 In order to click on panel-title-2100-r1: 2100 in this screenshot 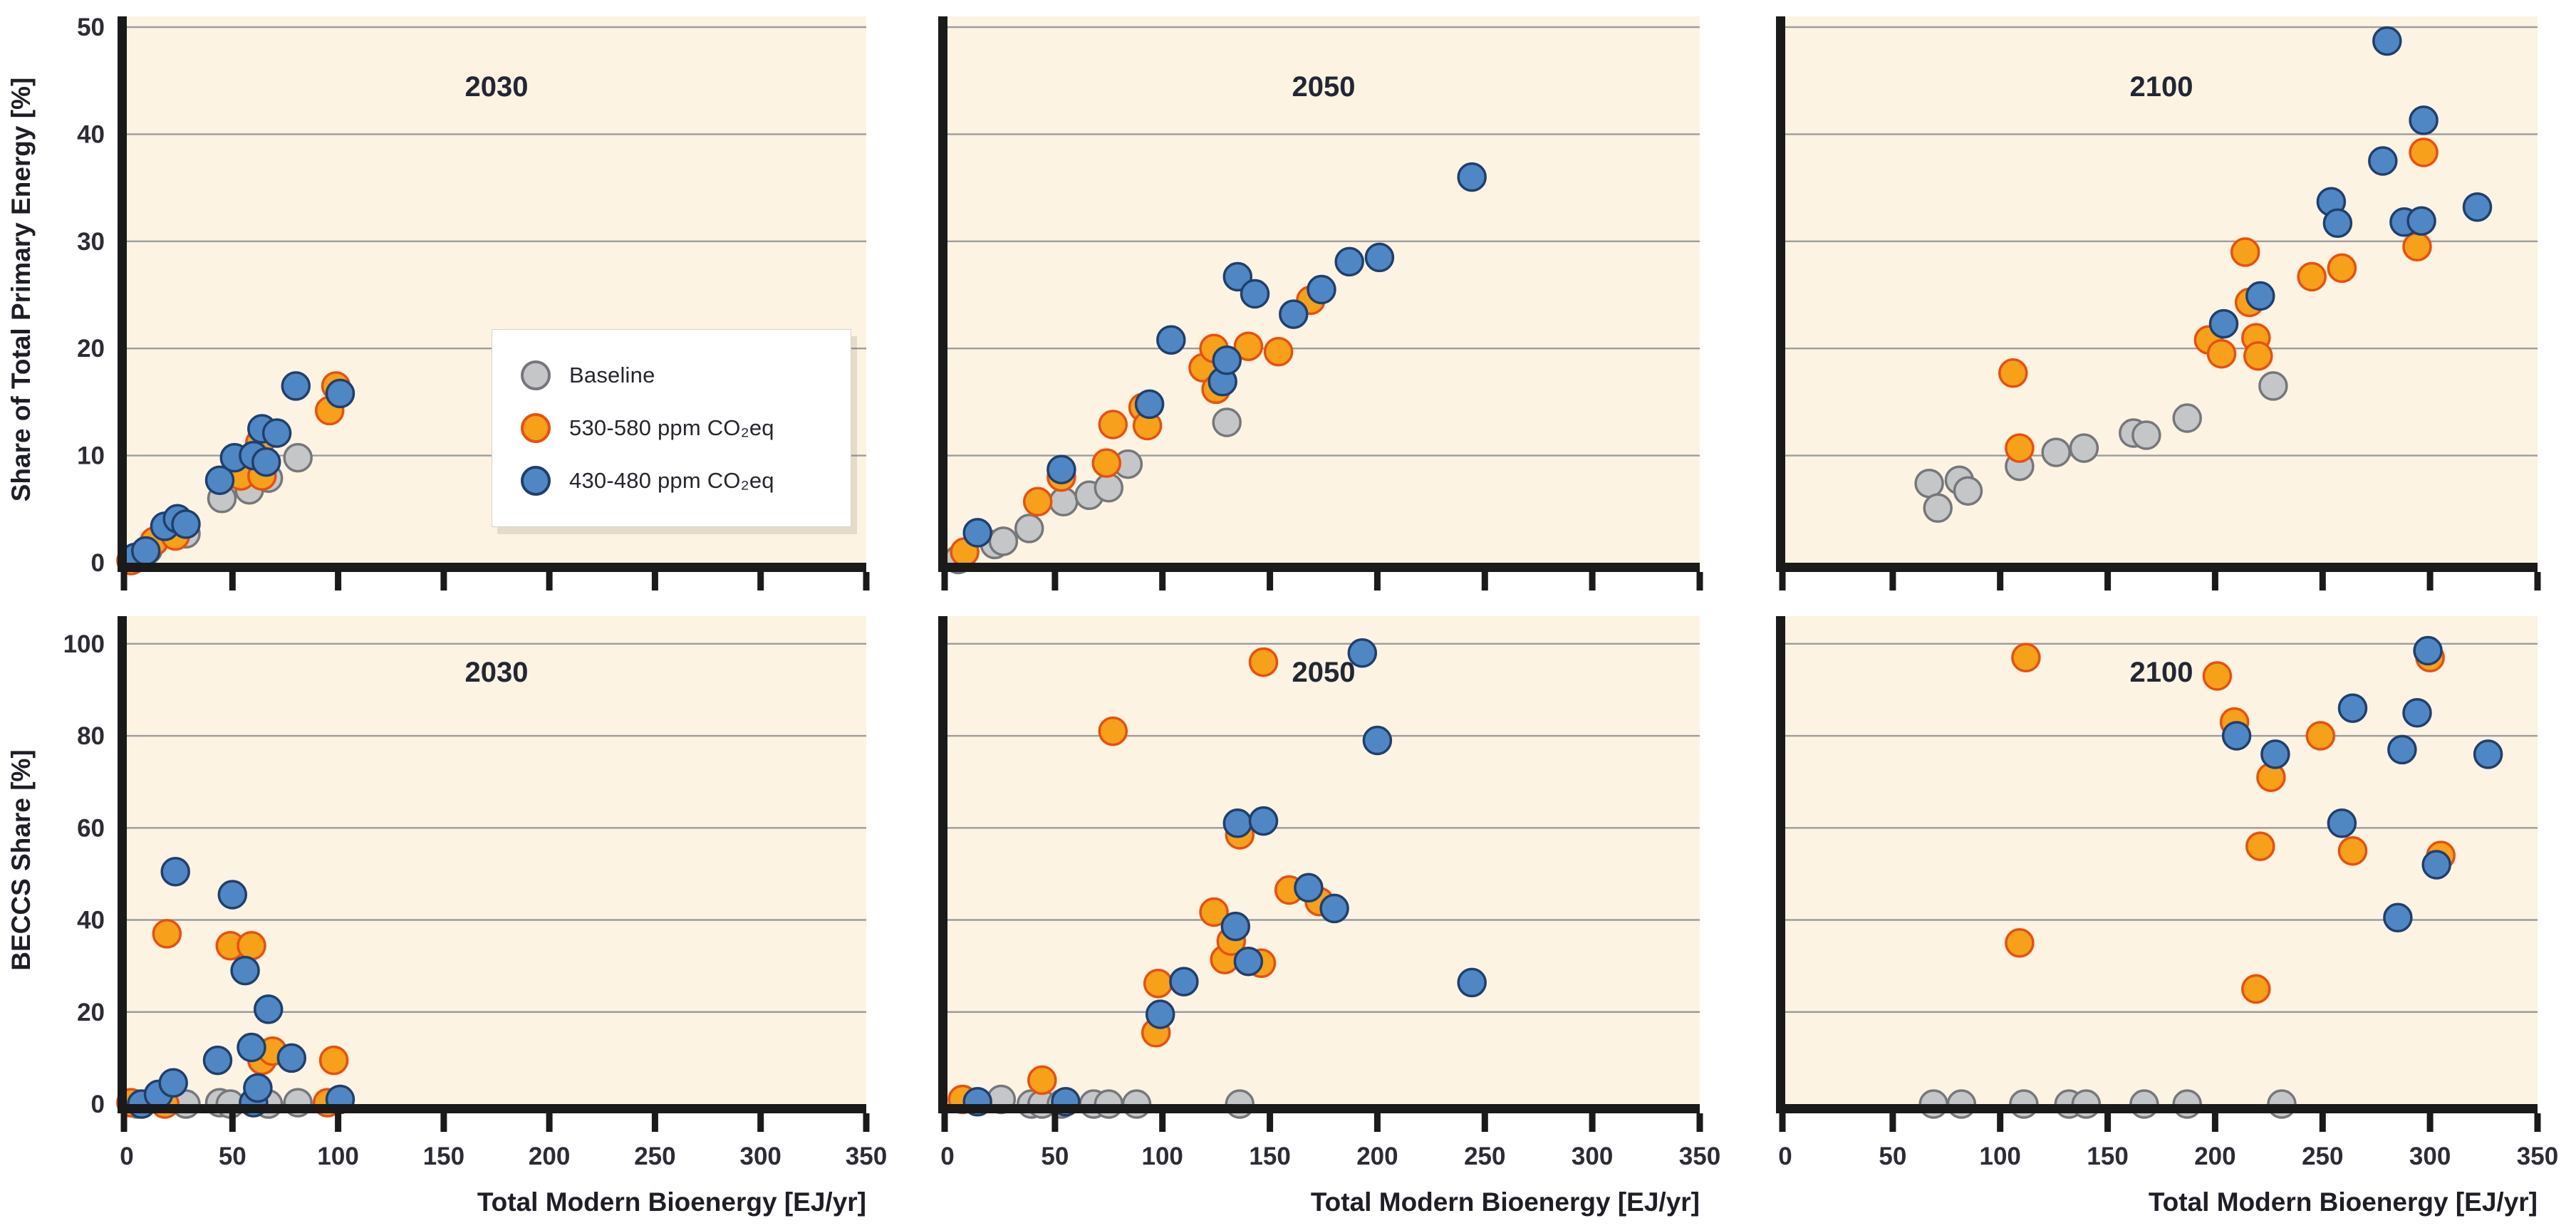, I will do `click(2161, 672)`.